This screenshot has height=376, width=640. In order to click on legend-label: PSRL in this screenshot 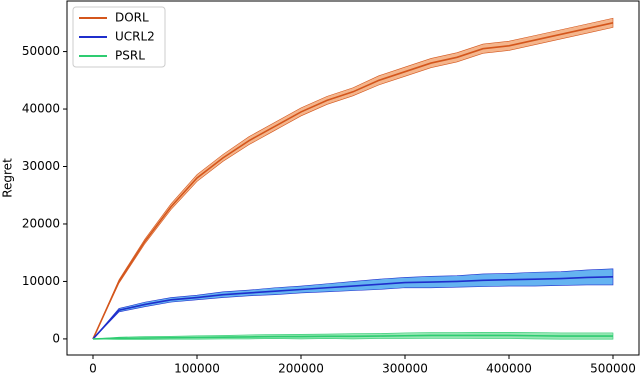, I will do `click(130, 56)`.